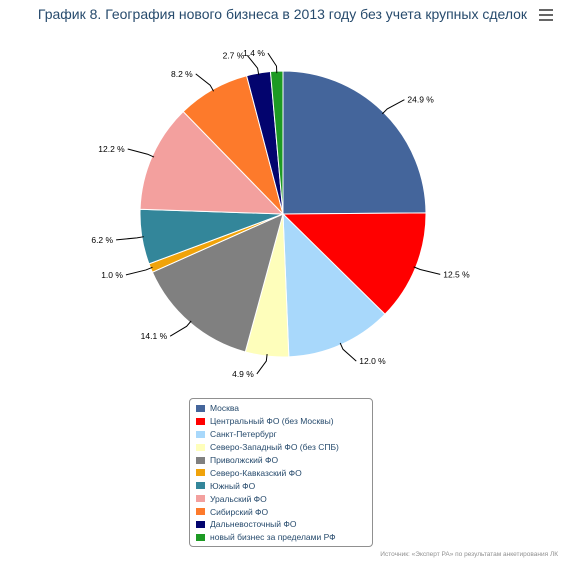  I want to click on legend-label: Центральный ФО (без Москвы), so click(272, 421).